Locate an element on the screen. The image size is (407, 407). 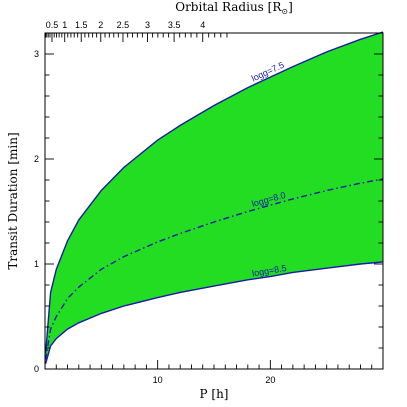
top-axis-title-close: ] is located at coordinates (290, 7).